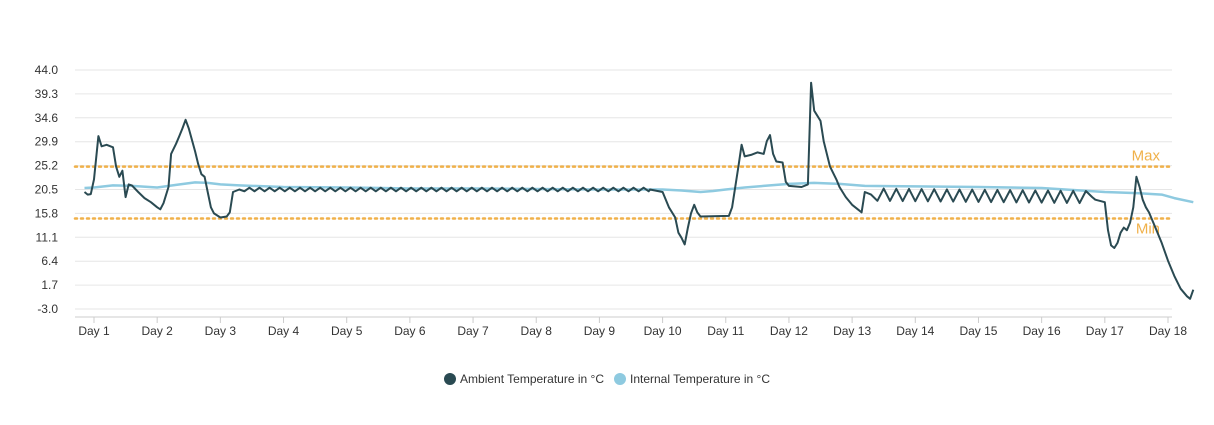 The width and height of the screenshot is (1214, 425). What do you see at coordinates (47, 190) in the screenshot?
I see `y-tick-label: 20.5` at bounding box center [47, 190].